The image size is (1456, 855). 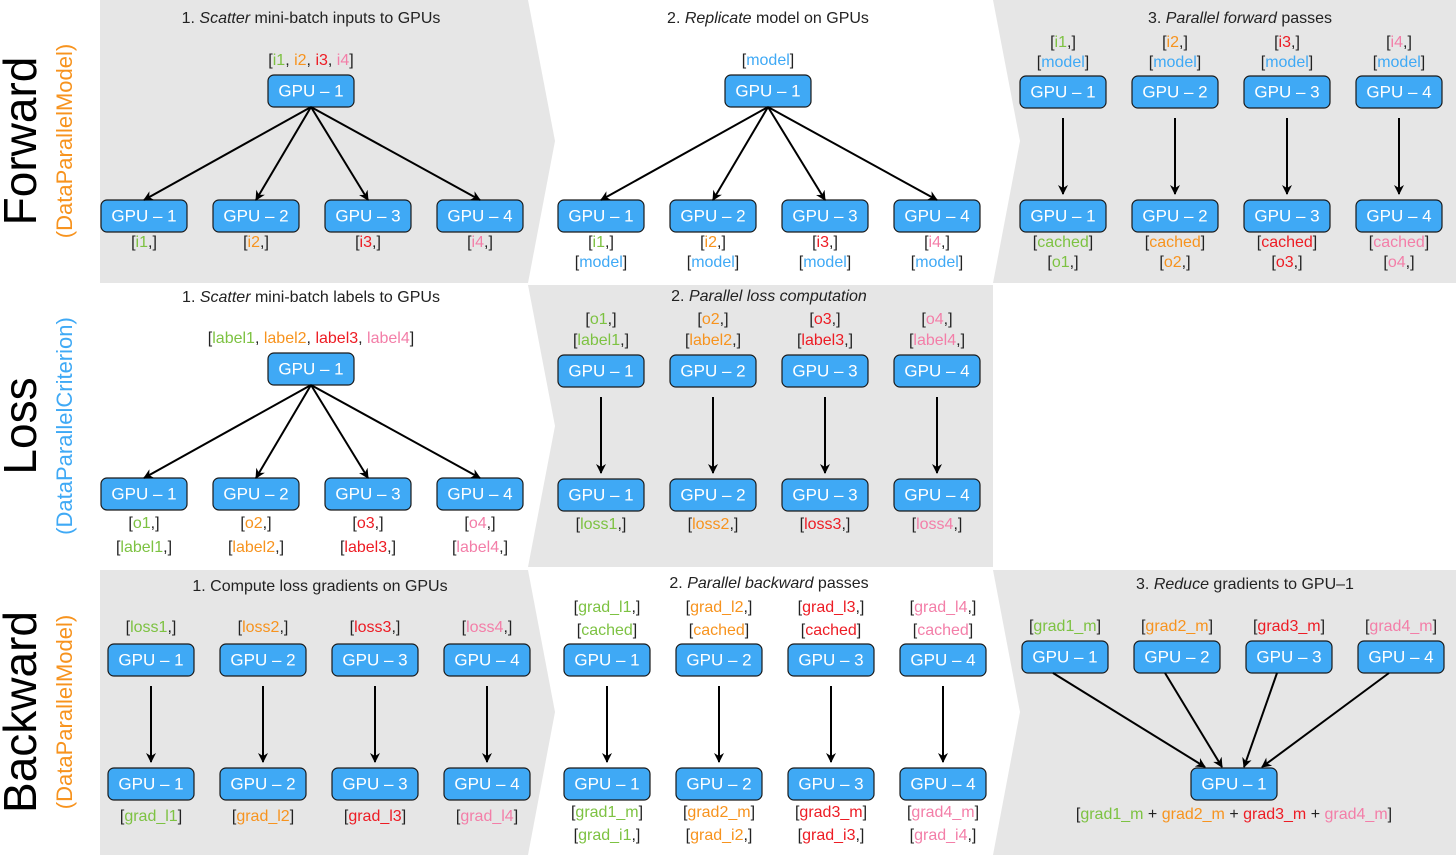 What do you see at coordinates (825, 495) in the screenshot?
I see `gpu-node: GPU – 3` at bounding box center [825, 495].